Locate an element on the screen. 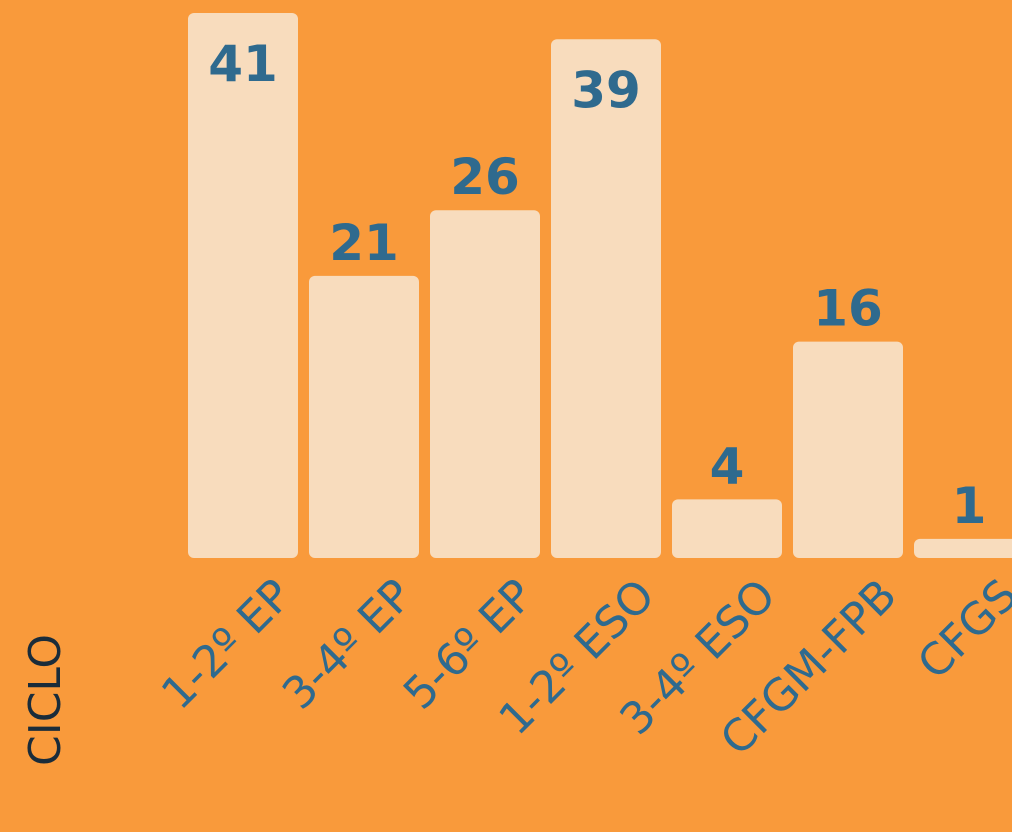  x-tick-label: CFGS is located at coordinates (960, 630).